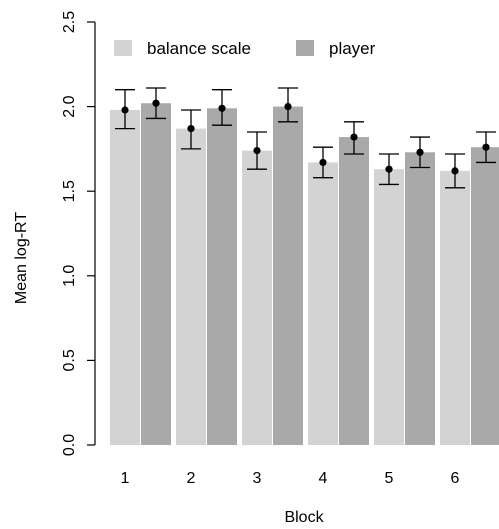 This screenshot has height=529, width=499. What do you see at coordinates (352, 48) in the screenshot?
I see `legend-label: player` at bounding box center [352, 48].